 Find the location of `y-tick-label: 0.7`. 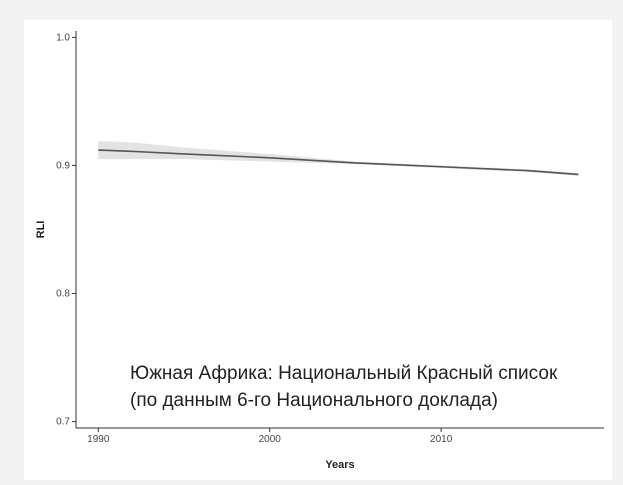

y-tick-label: 0.7 is located at coordinates (63, 422).